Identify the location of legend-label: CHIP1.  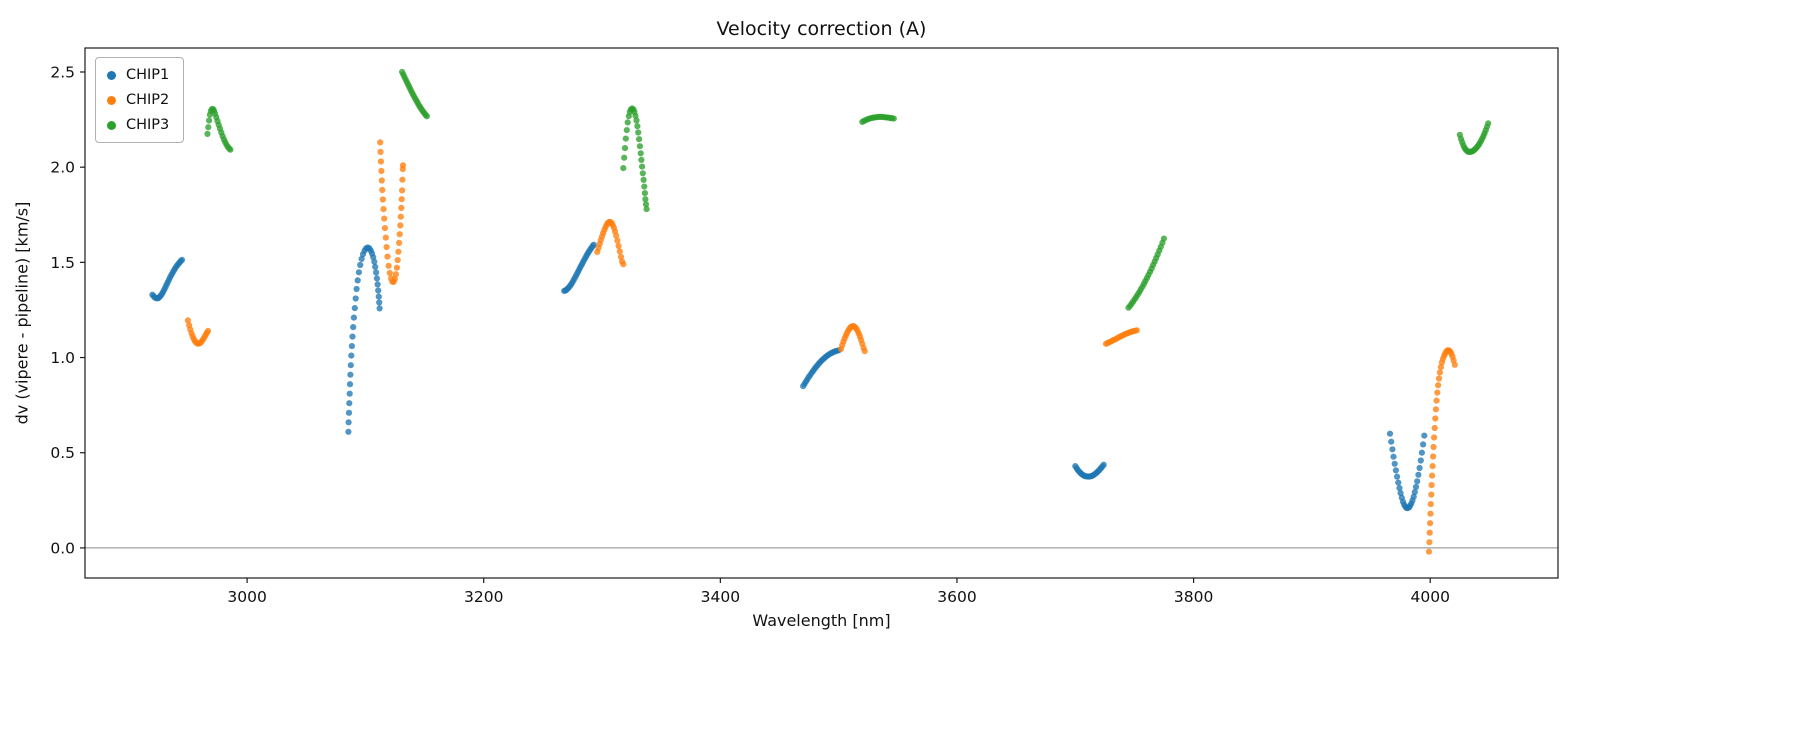
(148, 75).